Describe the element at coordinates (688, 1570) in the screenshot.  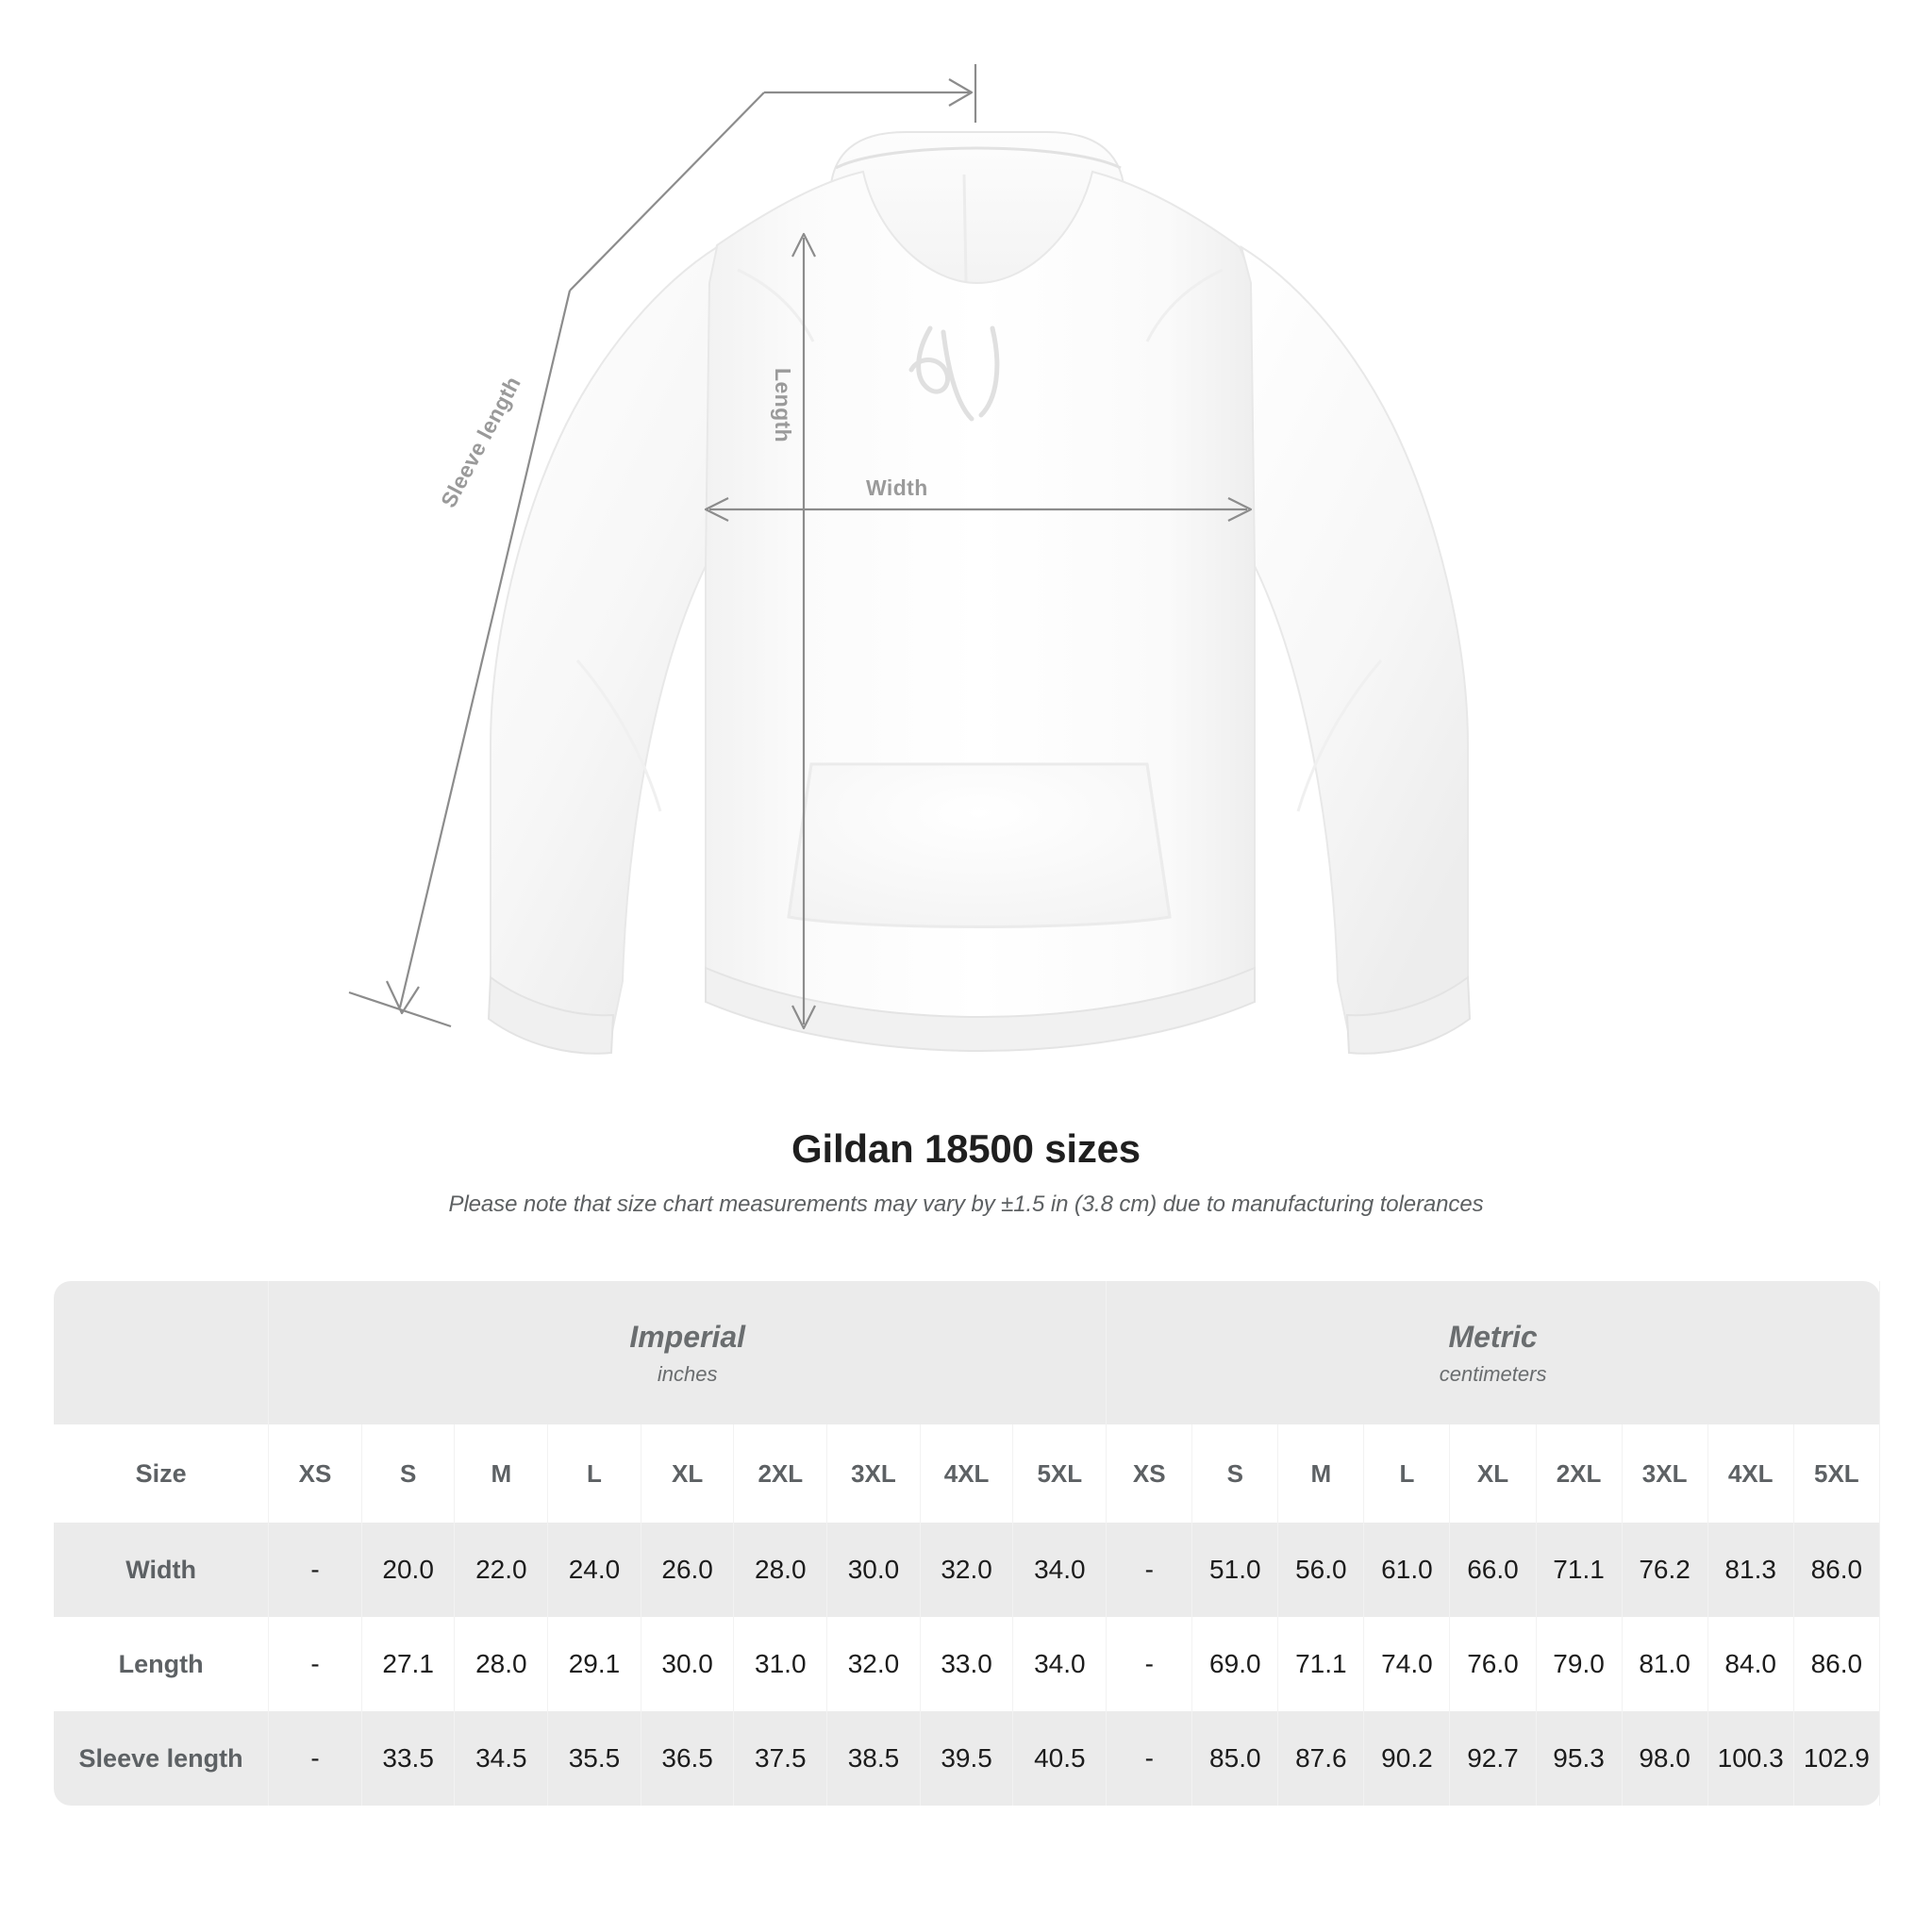
I see `cell-width-imperial-xl: 26.0` at that location.